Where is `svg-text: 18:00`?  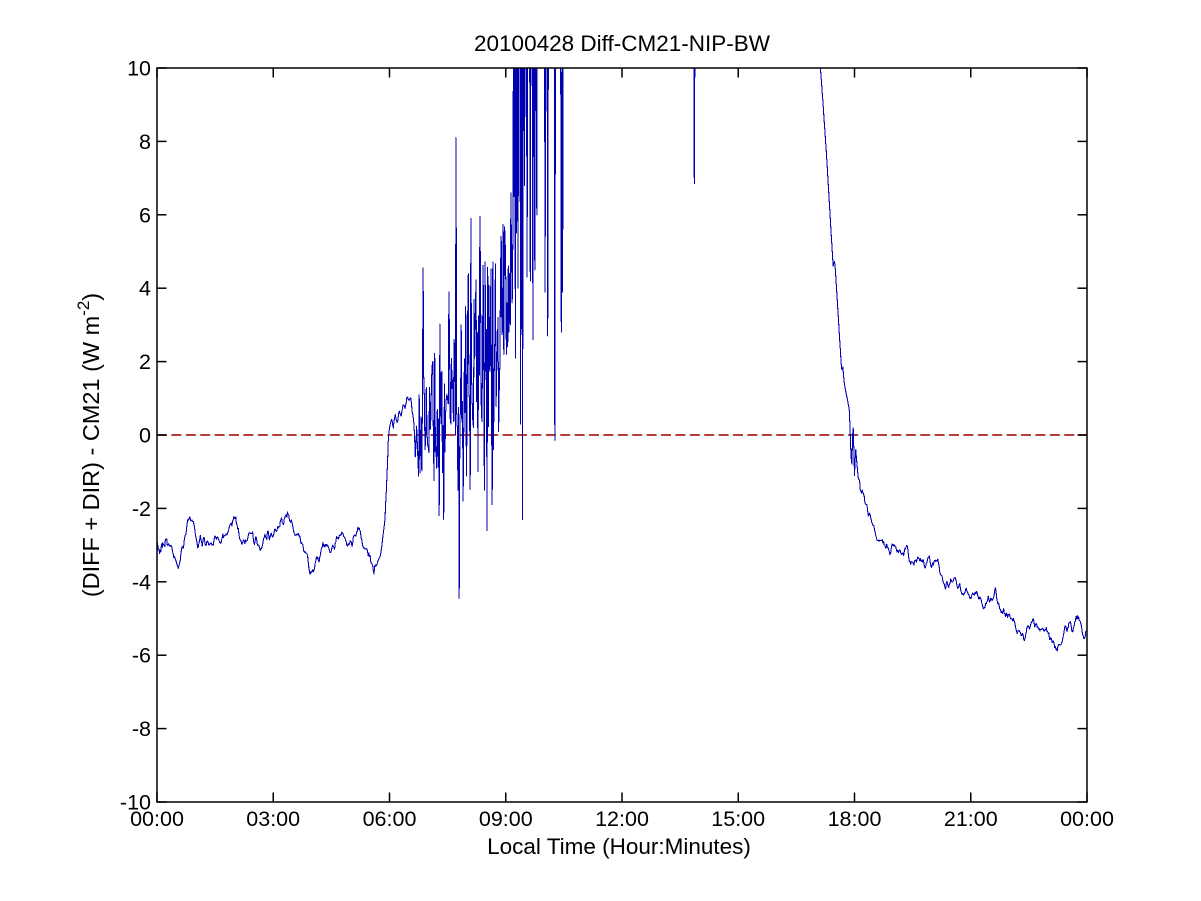 svg-text: 18:00 is located at coordinates (855, 819).